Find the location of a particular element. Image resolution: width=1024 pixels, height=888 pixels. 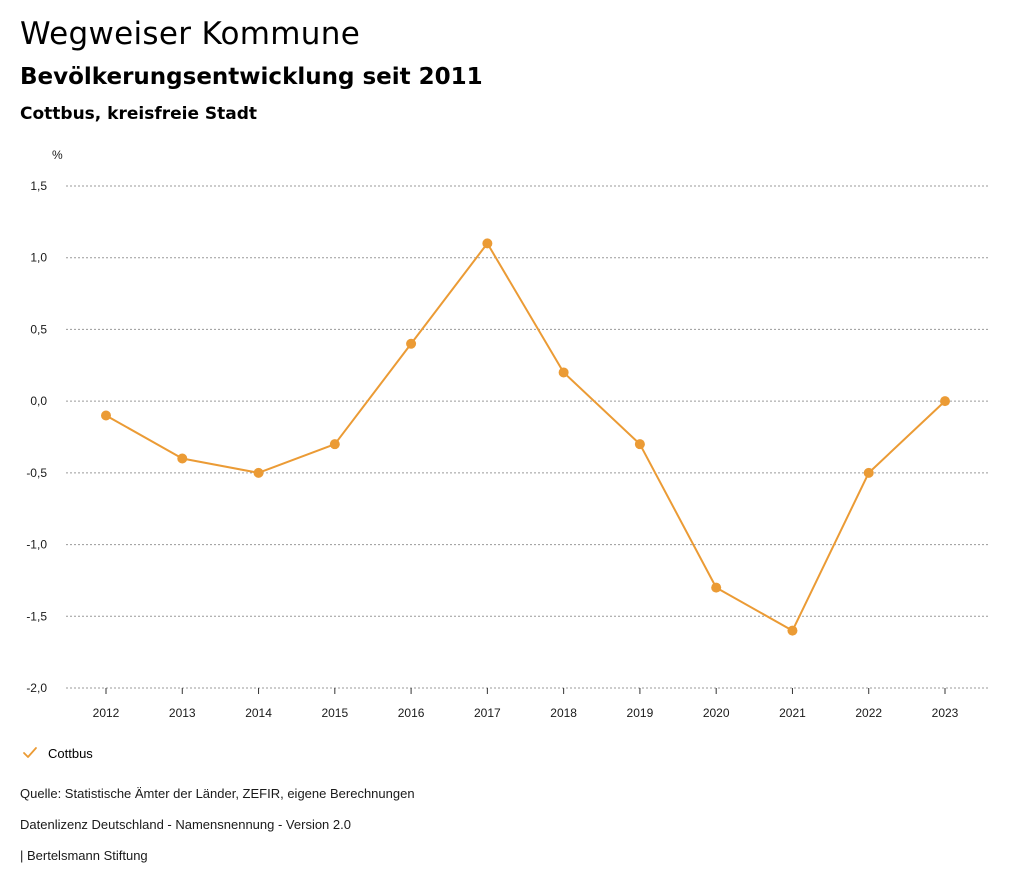

y-tick-label: -2,0 is located at coordinates (36, 688).